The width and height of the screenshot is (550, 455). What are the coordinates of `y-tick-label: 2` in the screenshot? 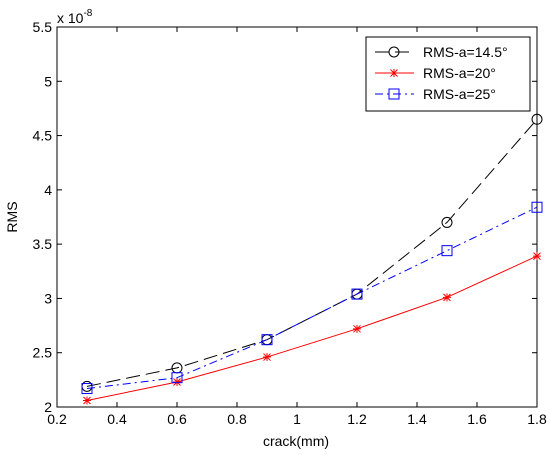 It's located at (48, 407).